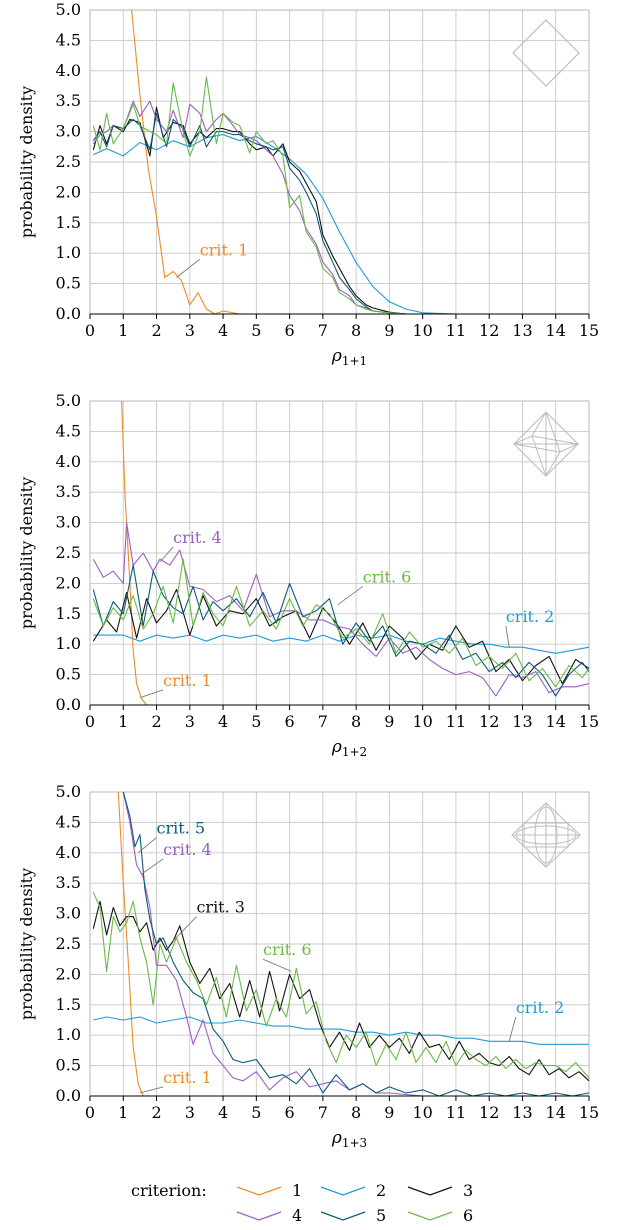 The image size is (621, 1230). What do you see at coordinates (381, 1215) in the screenshot?
I see `legend-label: 5` at bounding box center [381, 1215].